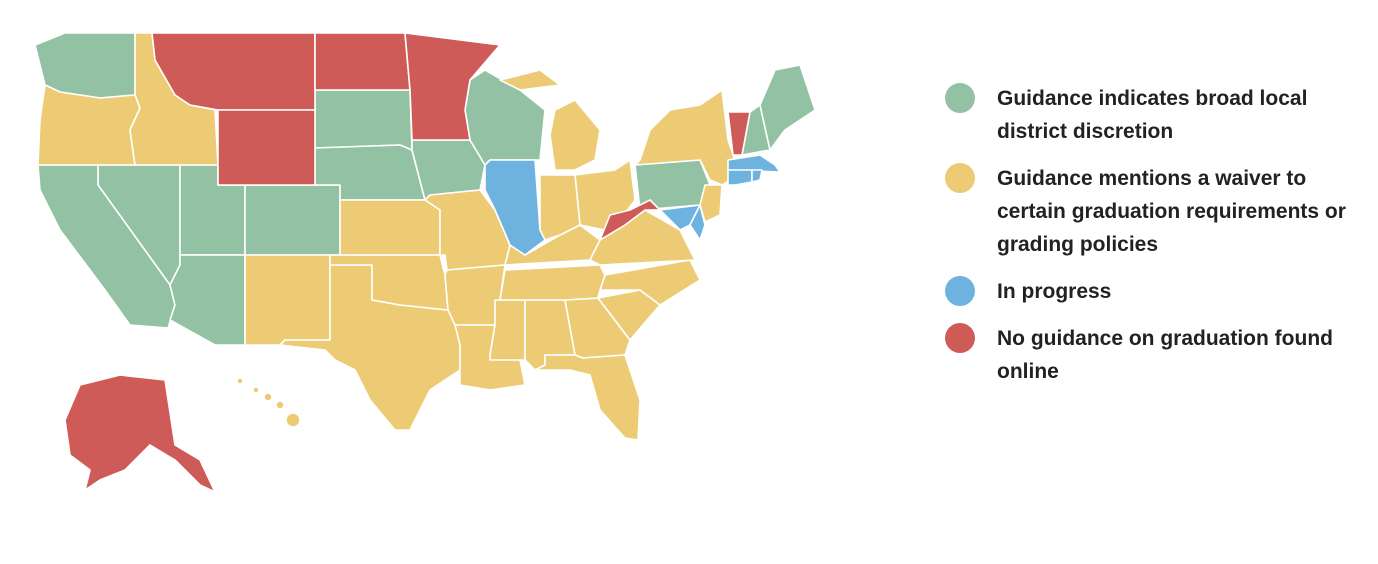 Image resolution: width=1378 pixels, height=564 pixels. Describe the element at coordinates (389, 282) in the screenshot. I see `state-OK` at that location.